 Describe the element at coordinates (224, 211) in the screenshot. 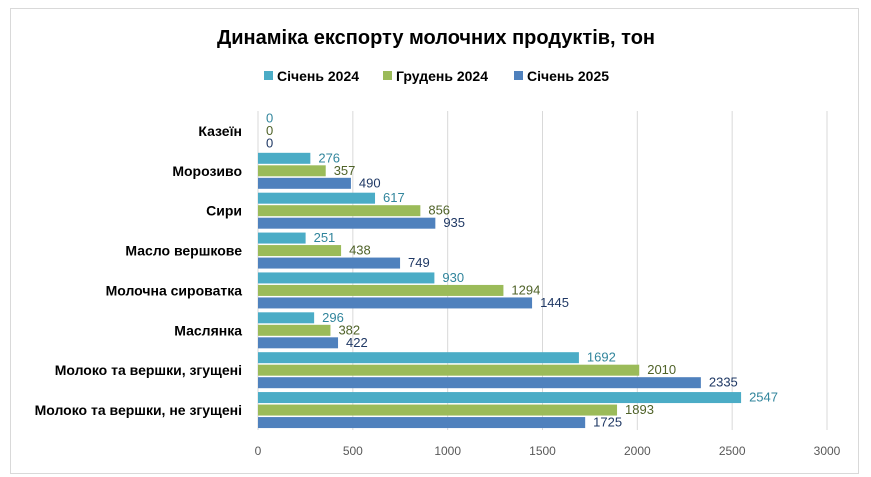

I see `category-label-2: Сири` at that location.